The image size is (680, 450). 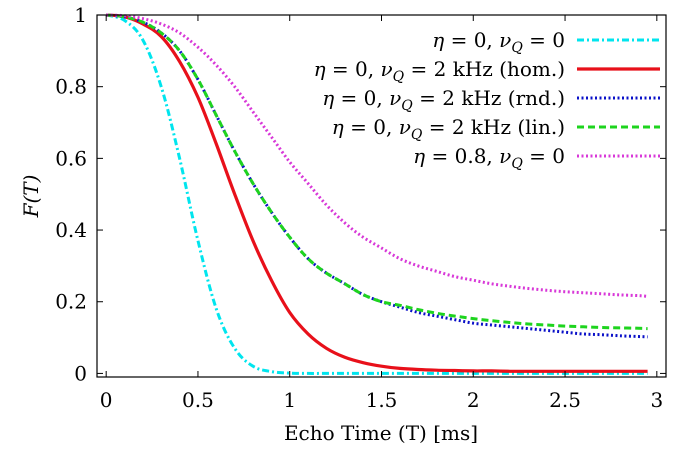 What do you see at coordinates (656, 400) in the screenshot?
I see `x-tick-label: 3` at bounding box center [656, 400].